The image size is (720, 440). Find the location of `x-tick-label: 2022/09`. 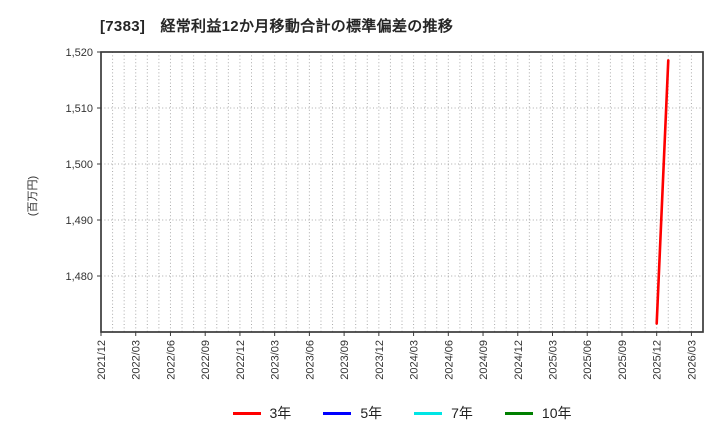

x-tick-label: 2022/09 is located at coordinates (206, 360).